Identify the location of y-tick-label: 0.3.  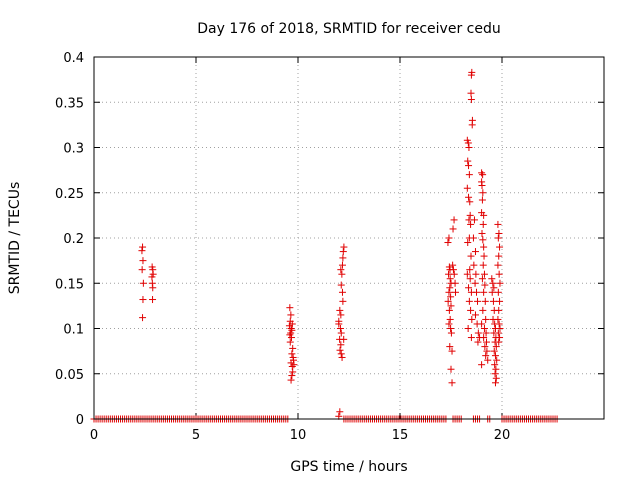
(73, 149).